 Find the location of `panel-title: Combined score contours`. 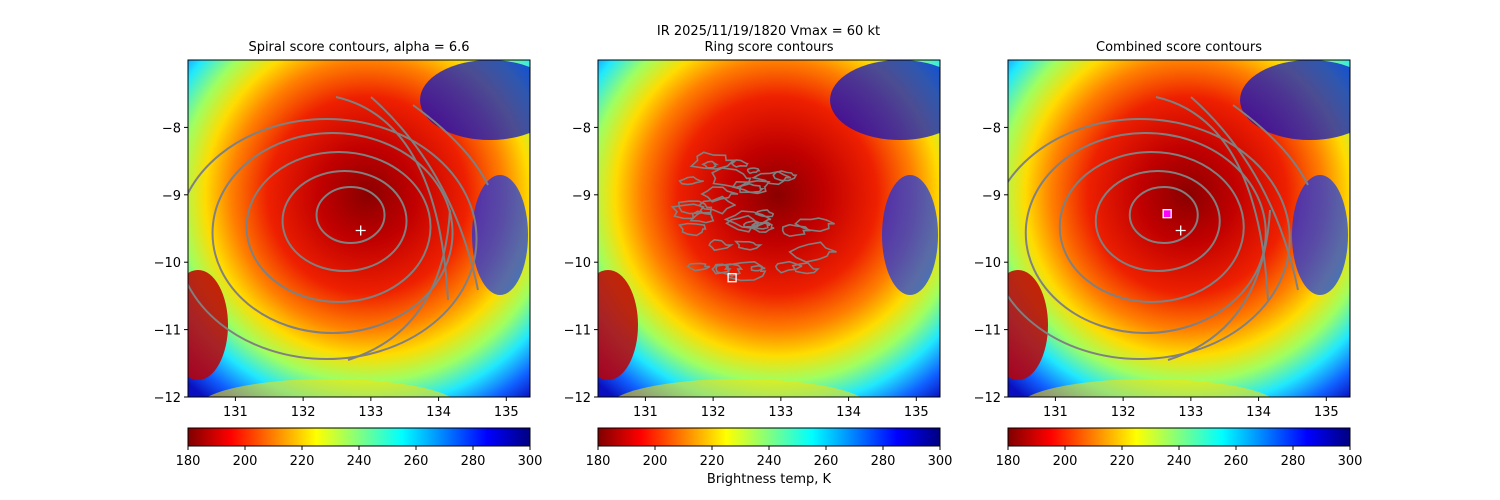

panel-title: Combined score contours is located at coordinates (1179, 47).